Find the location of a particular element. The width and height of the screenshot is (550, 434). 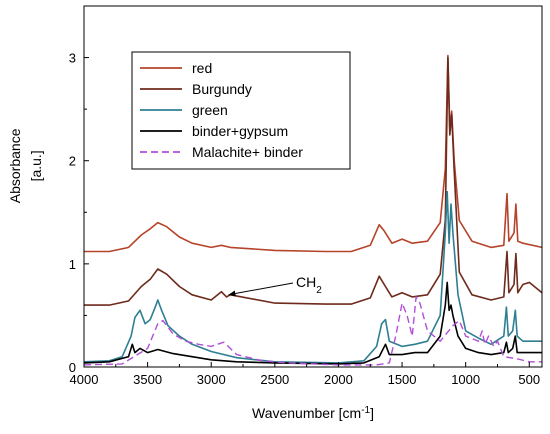

legend-label: Burgundy is located at coordinates (222, 89).